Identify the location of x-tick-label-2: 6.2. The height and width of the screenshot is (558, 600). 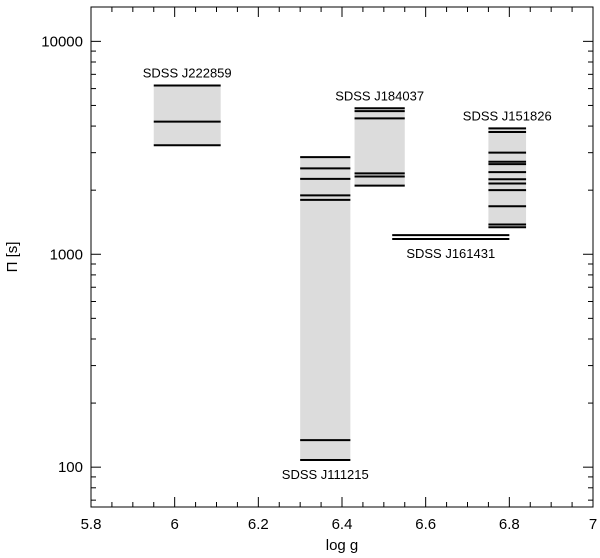
(258, 524).